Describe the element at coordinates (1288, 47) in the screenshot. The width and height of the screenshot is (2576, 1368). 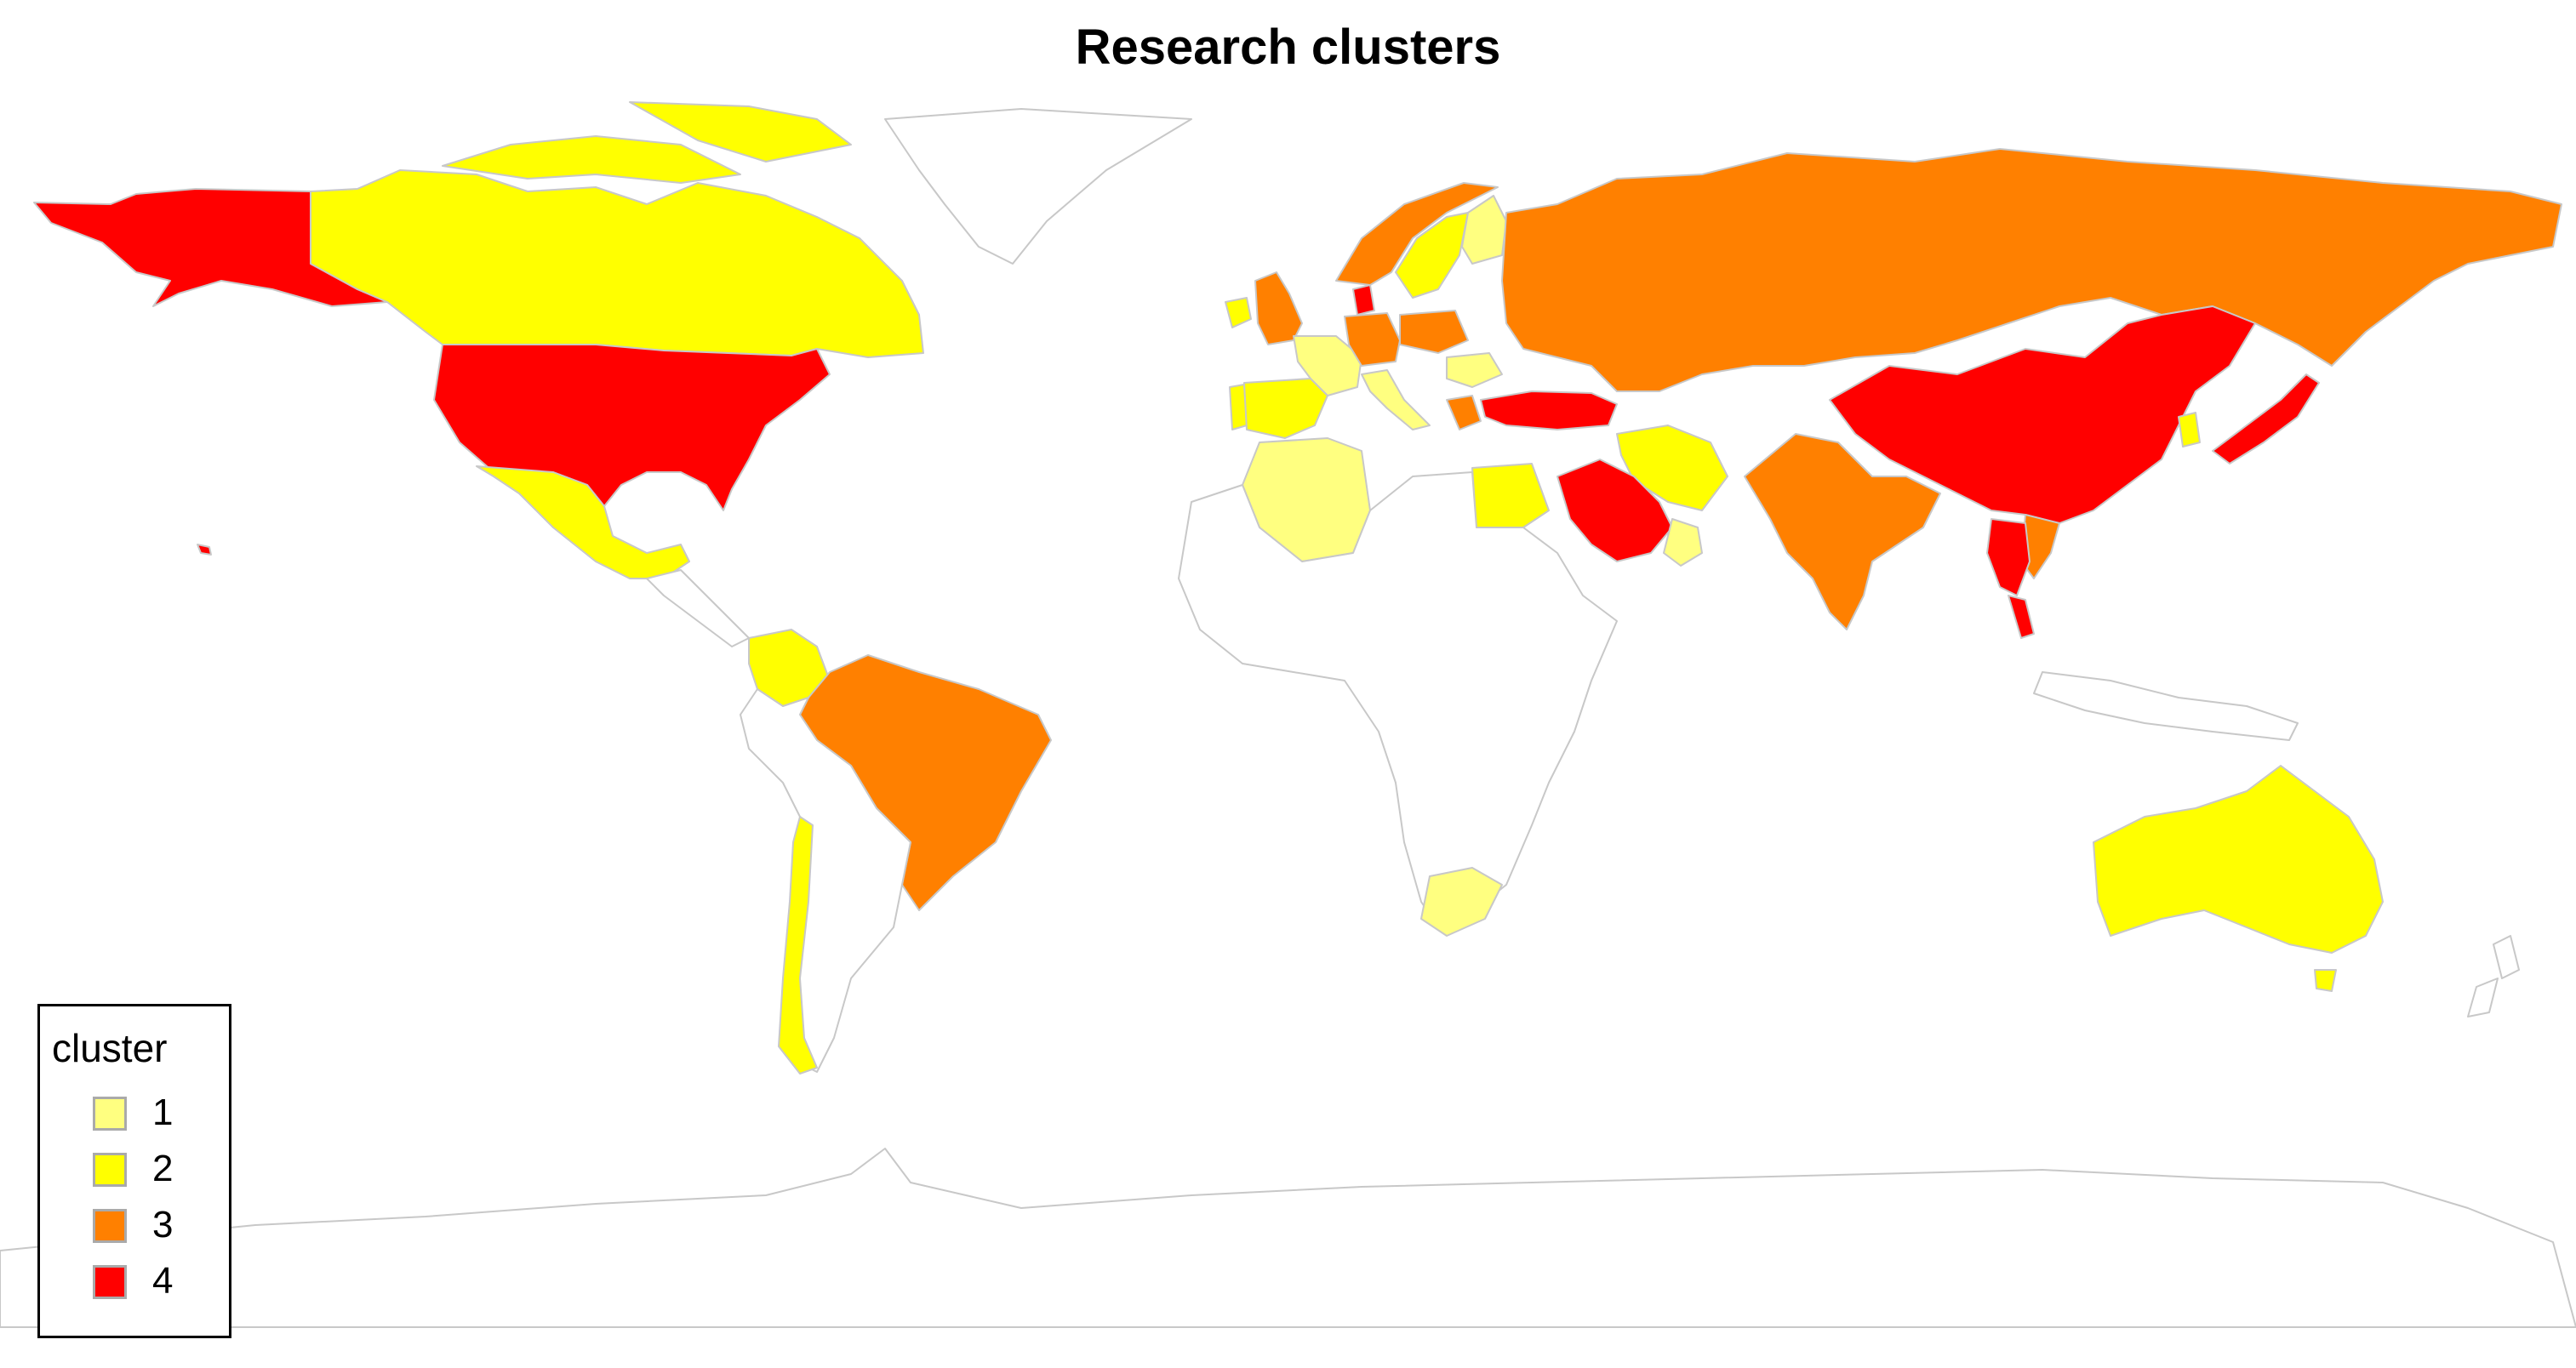
I see `map-title: Research clusters` at that location.